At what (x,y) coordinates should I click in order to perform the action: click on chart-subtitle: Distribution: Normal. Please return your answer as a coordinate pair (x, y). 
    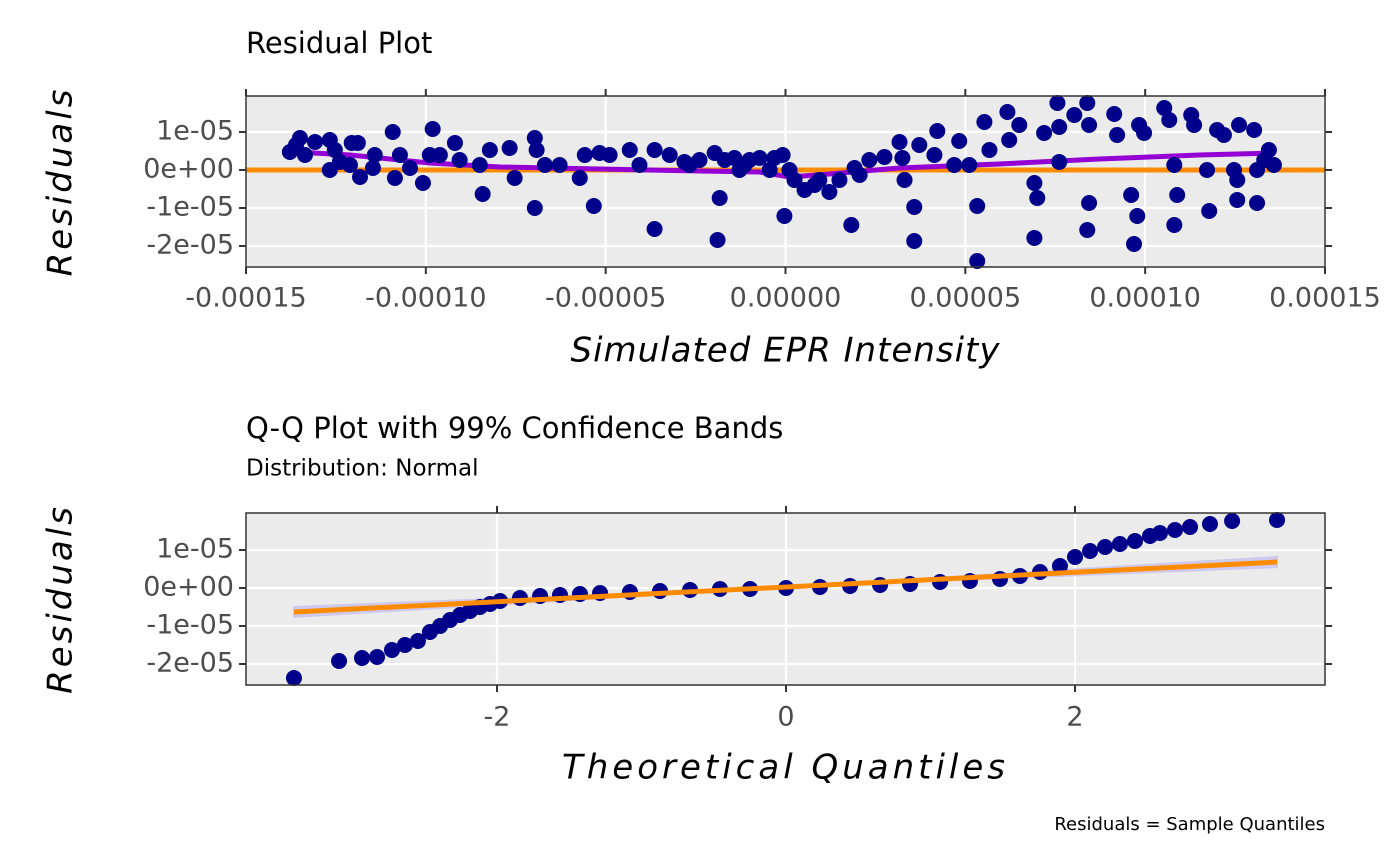
    Looking at the image, I should click on (362, 469).